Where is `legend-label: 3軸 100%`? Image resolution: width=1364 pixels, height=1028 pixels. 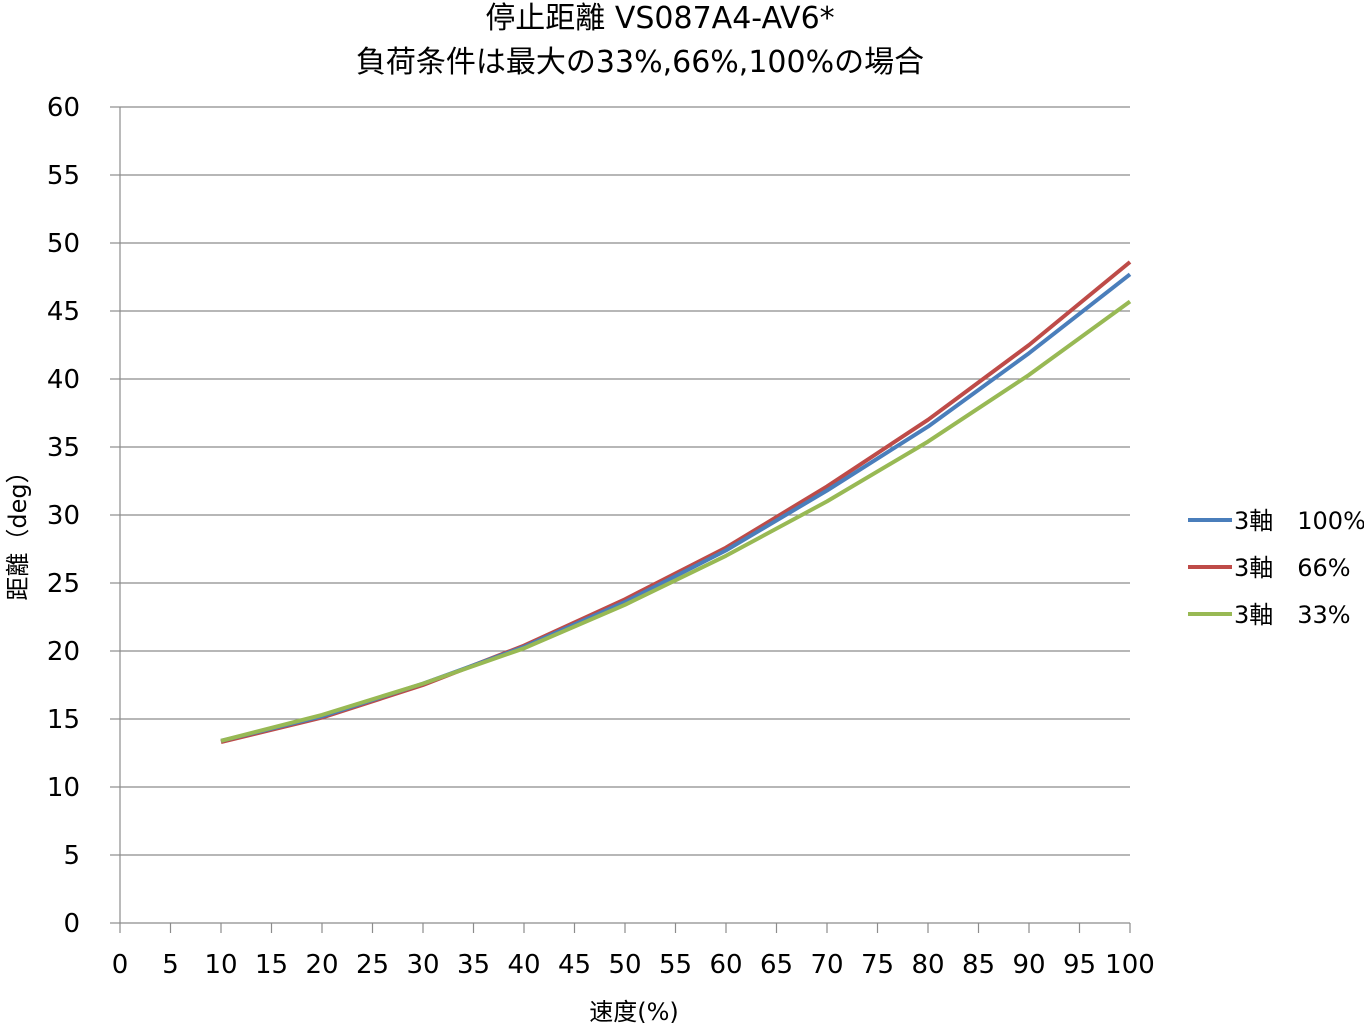 legend-label: 3軸 100% is located at coordinates (1299, 521).